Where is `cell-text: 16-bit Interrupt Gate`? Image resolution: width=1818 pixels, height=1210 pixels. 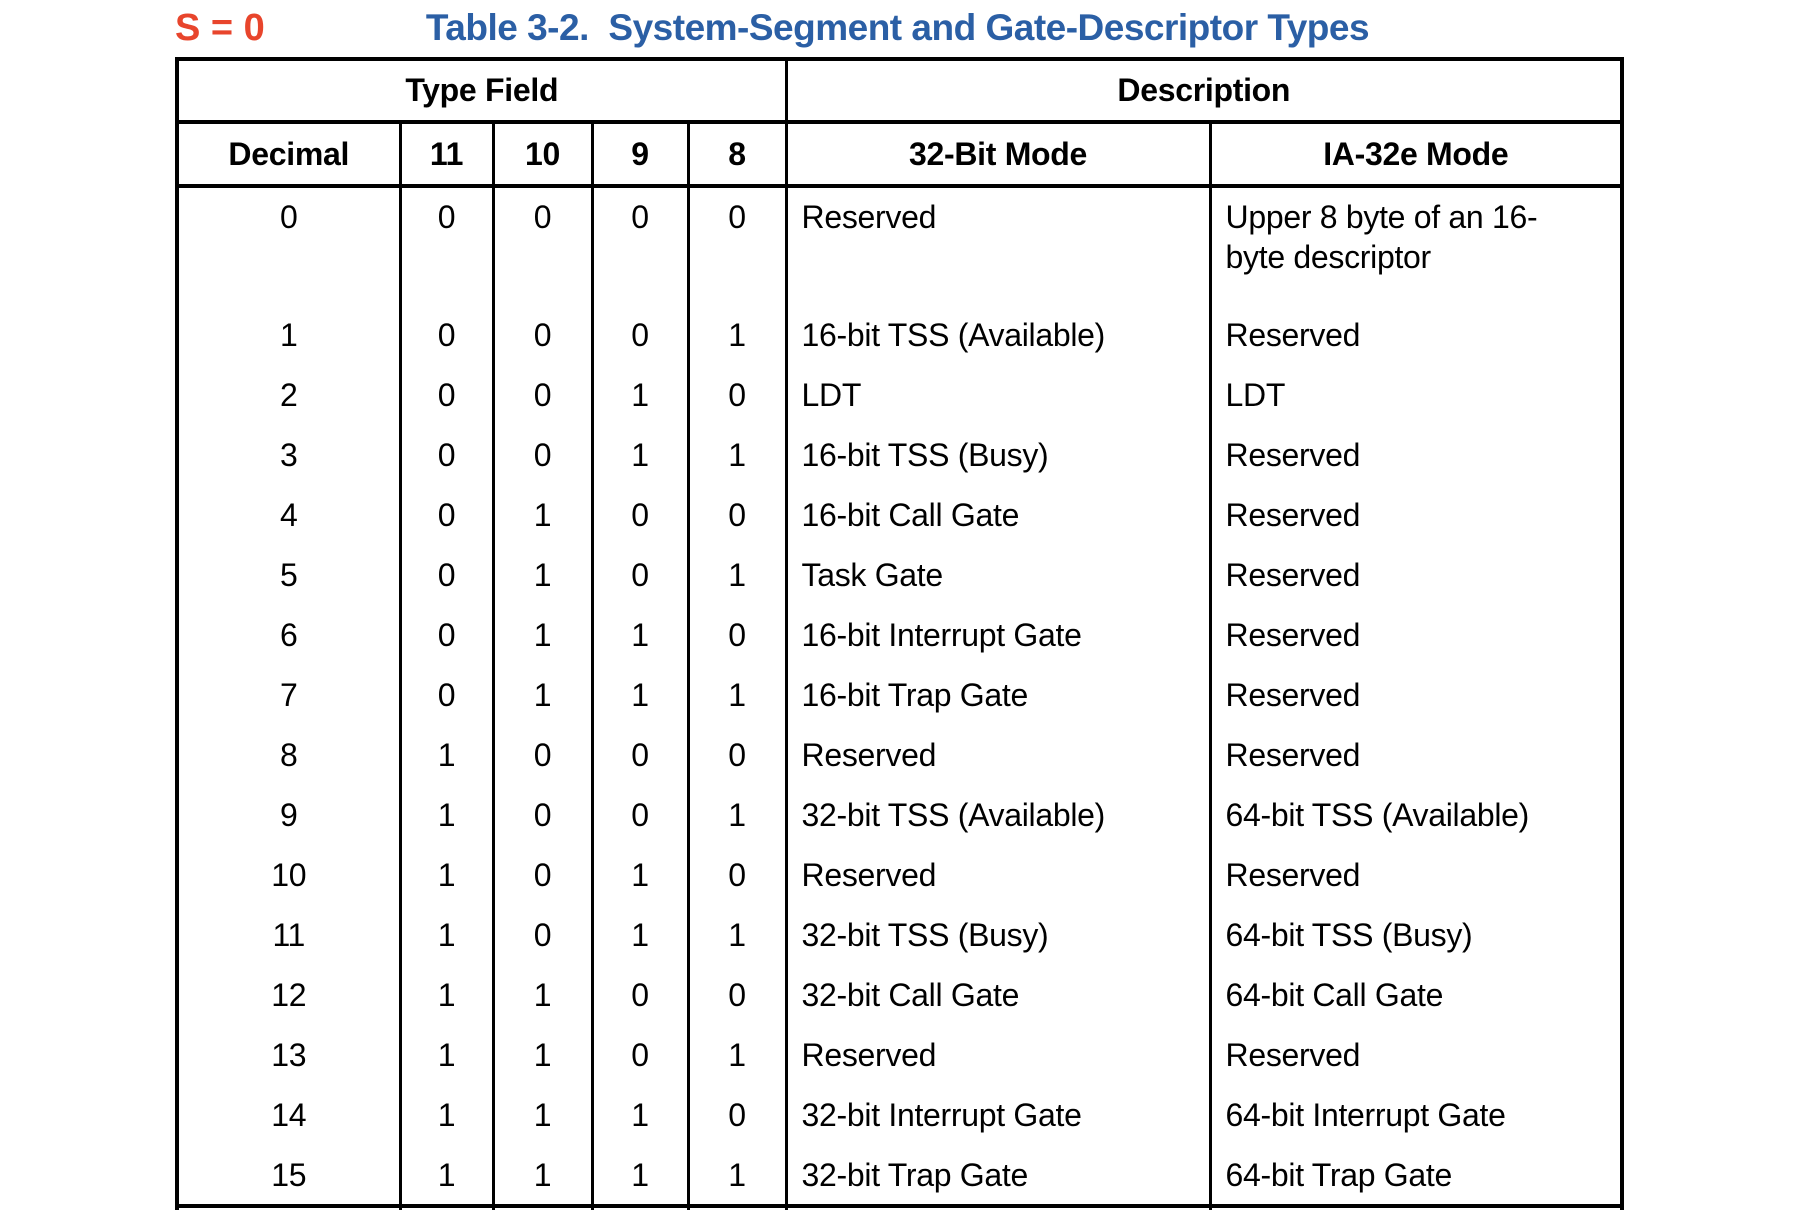 cell-text: 16-bit Interrupt Gate is located at coordinates (941, 635).